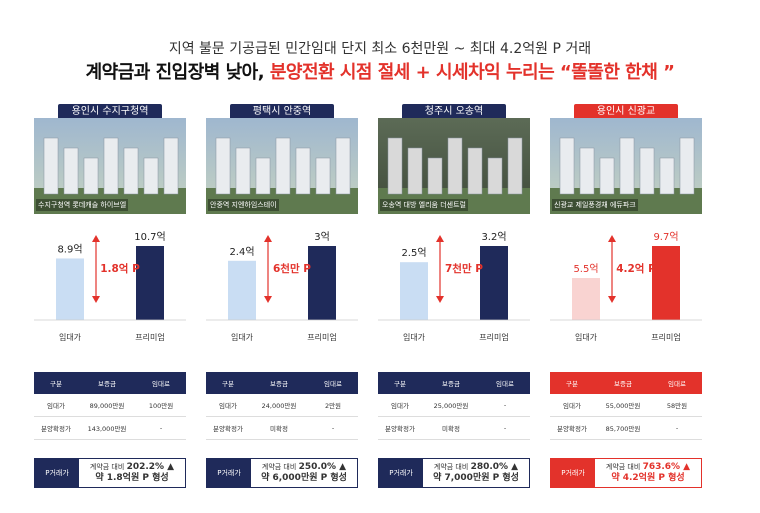  What do you see at coordinates (69, 249) in the screenshot?
I see `rent-value-label: 8.9억` at bounding box center [69, 249].